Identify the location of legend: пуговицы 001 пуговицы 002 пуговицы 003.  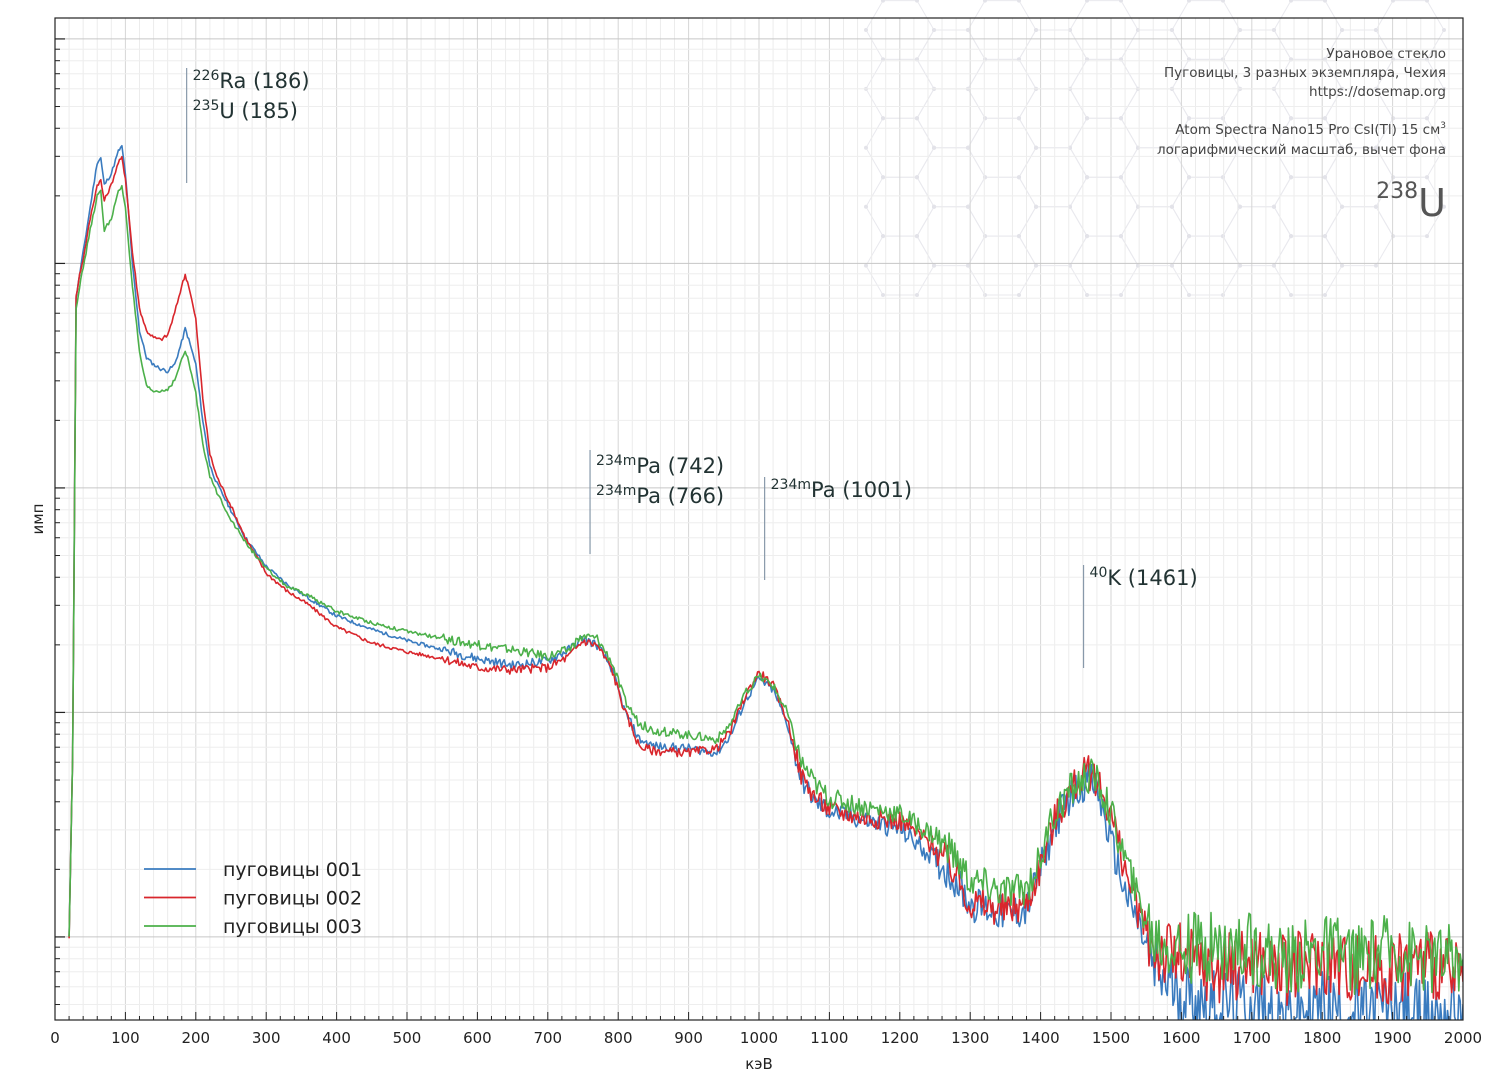
(253, 898).